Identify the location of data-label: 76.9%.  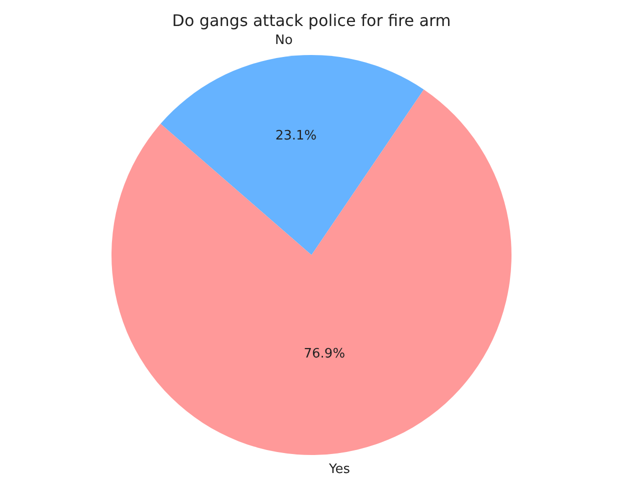
(325, 354).